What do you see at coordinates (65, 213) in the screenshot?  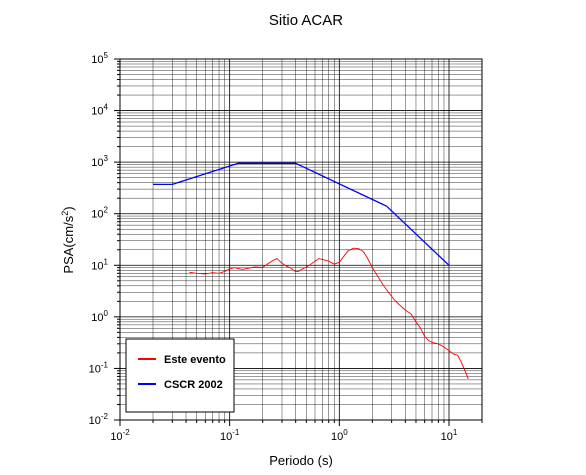 I see `y-axis-label-exp: 2` at bounding box center [65, 213].